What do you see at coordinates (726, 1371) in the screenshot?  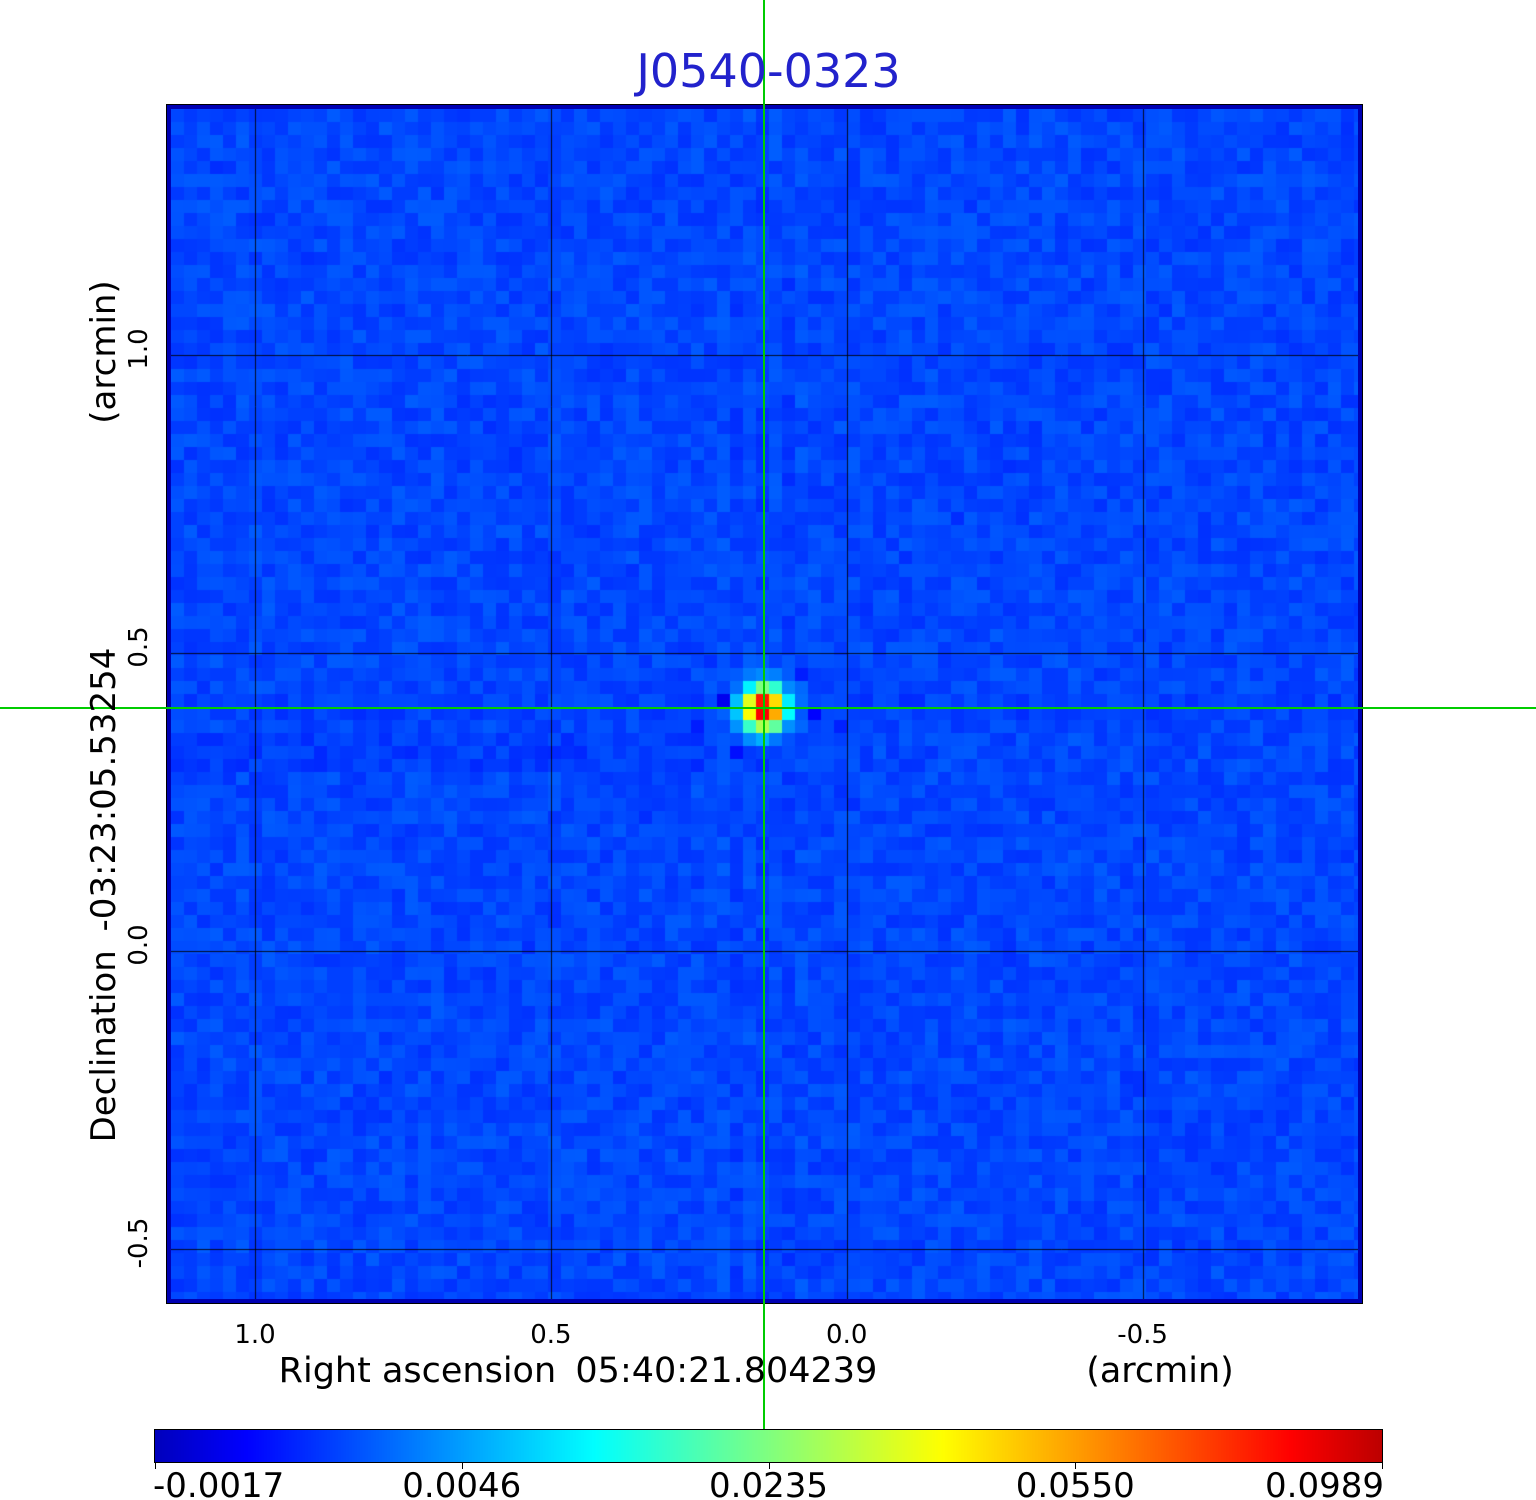 I see `x-axis-coordinate: 05:40:21.804239` at bounding box center [726, 1371].